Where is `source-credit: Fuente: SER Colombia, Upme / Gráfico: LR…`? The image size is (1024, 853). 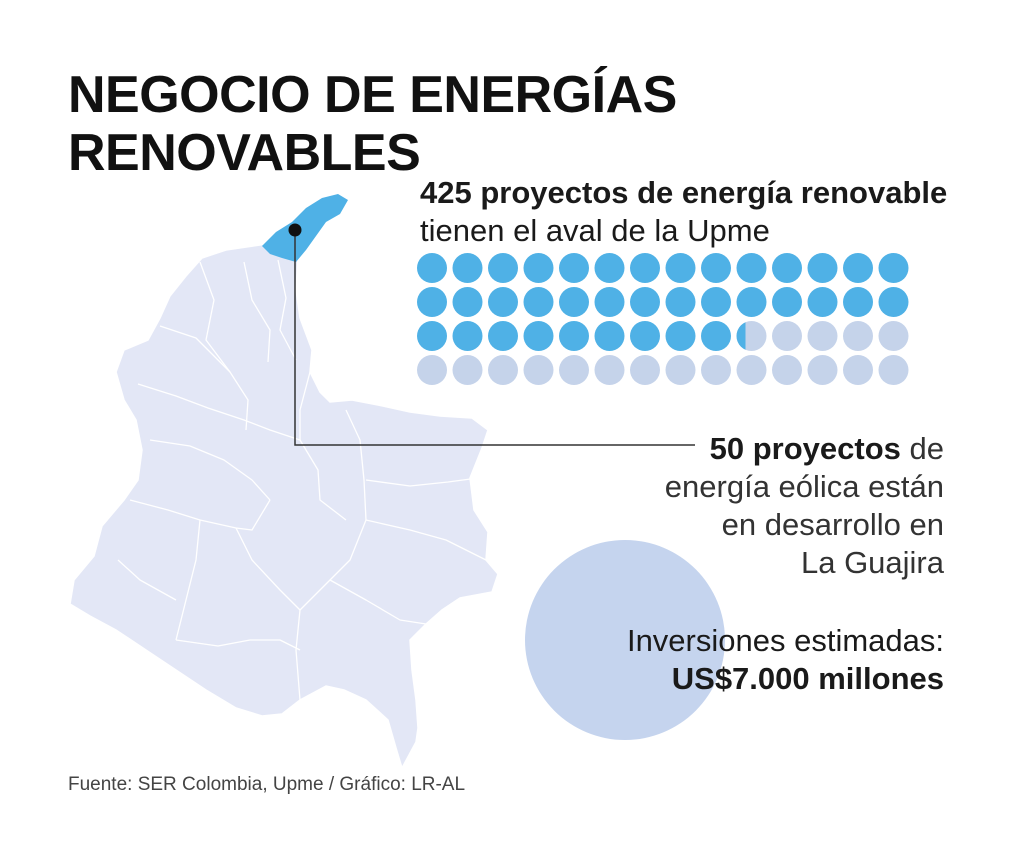
source-credit: Fuente: SER Colombia, Upme / Gráfico: LR… is located at coordinates (267, 784).